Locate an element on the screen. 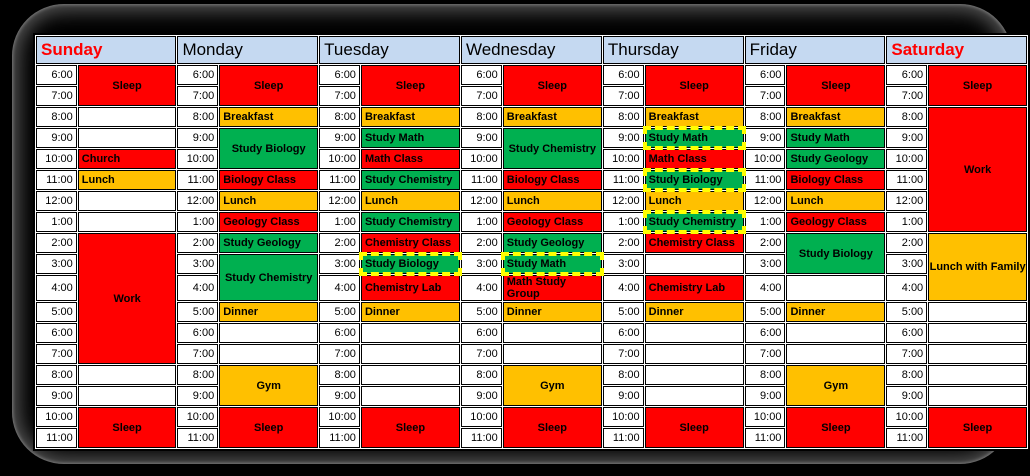 This screenshot has width=1030, height=476. event-wednesday-sleep: Sleep is located at coordinates (552, 427).